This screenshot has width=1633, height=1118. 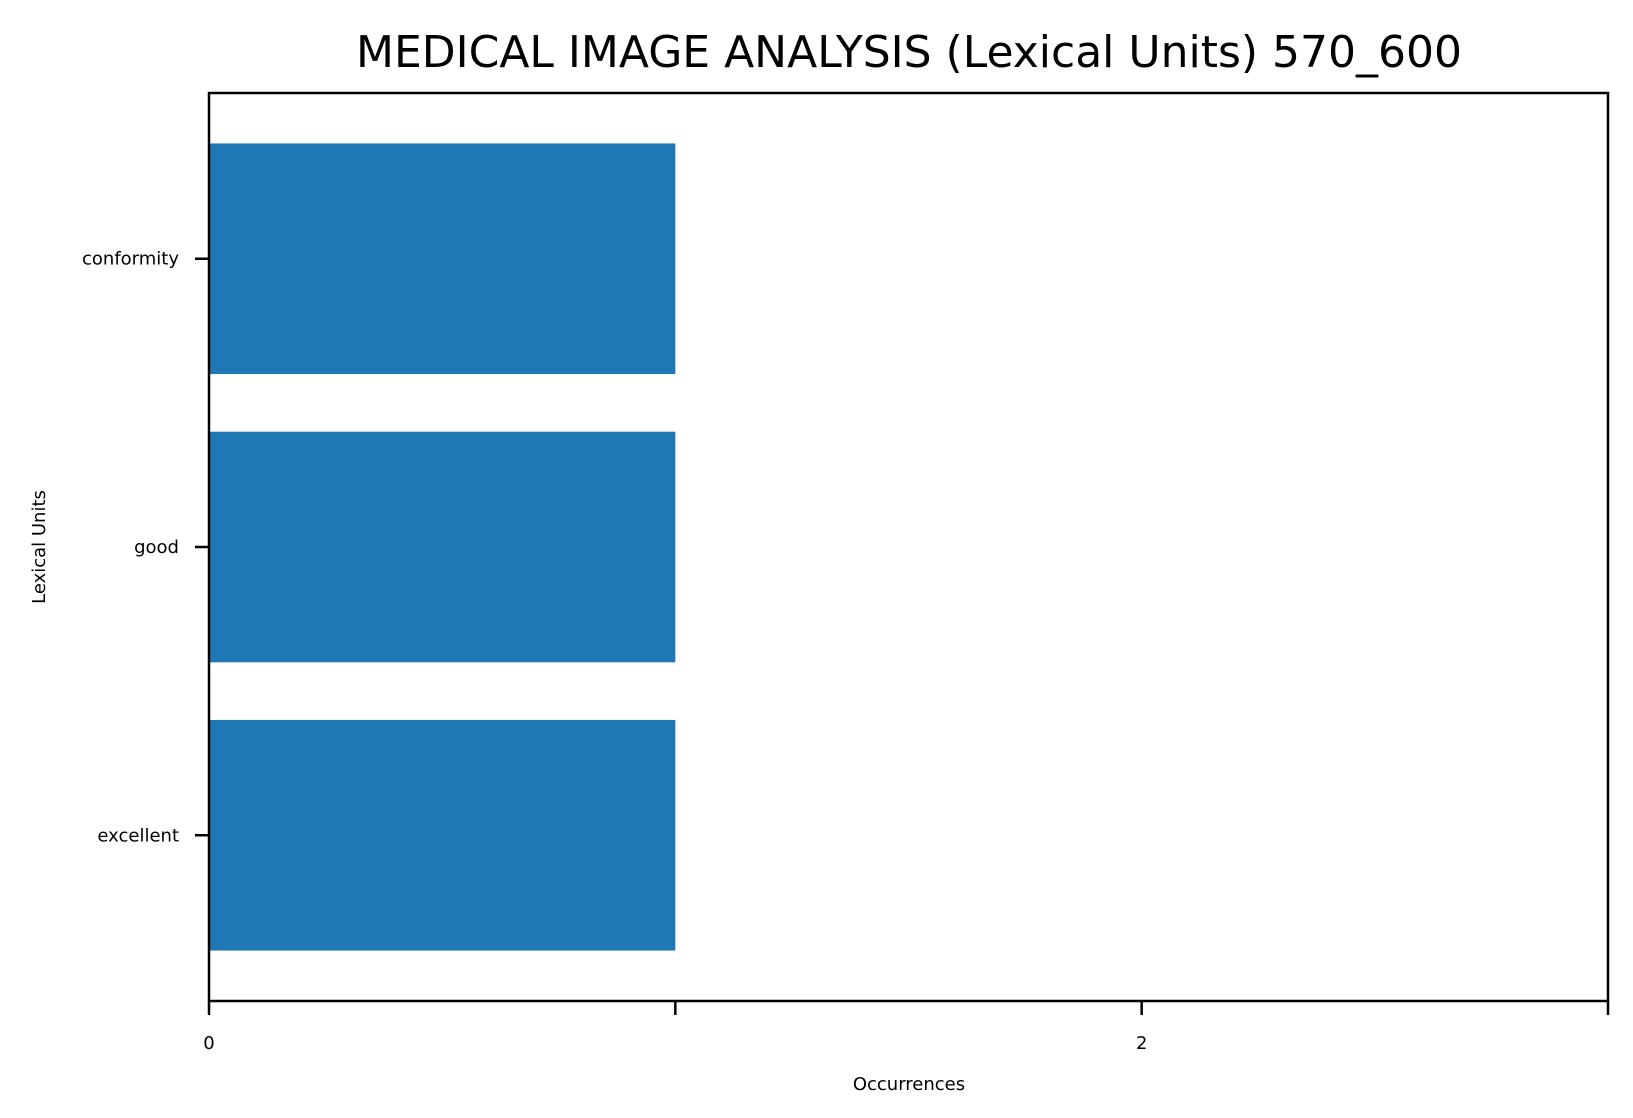 I want to click on y-axis-label: Lexical Units, so click(x=39, y=547).